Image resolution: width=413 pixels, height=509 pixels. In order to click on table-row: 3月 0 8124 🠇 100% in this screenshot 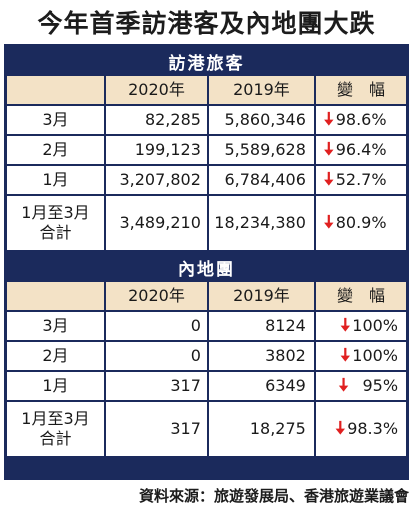, I will do `click(207, 326)`.